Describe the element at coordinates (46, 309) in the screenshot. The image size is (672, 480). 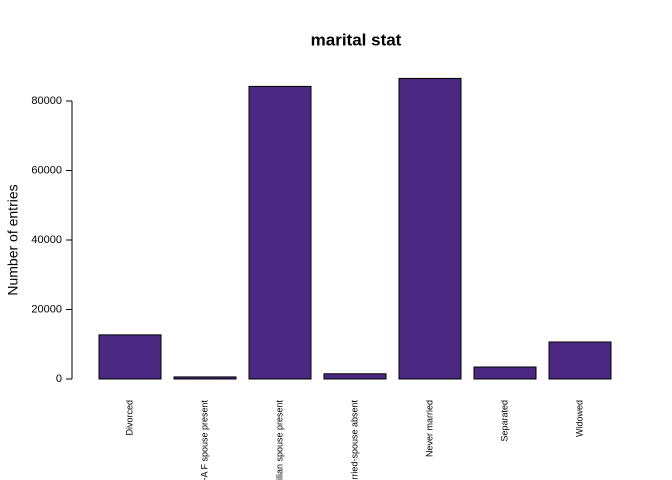
I see `y-tick-label: 20000` at that location.